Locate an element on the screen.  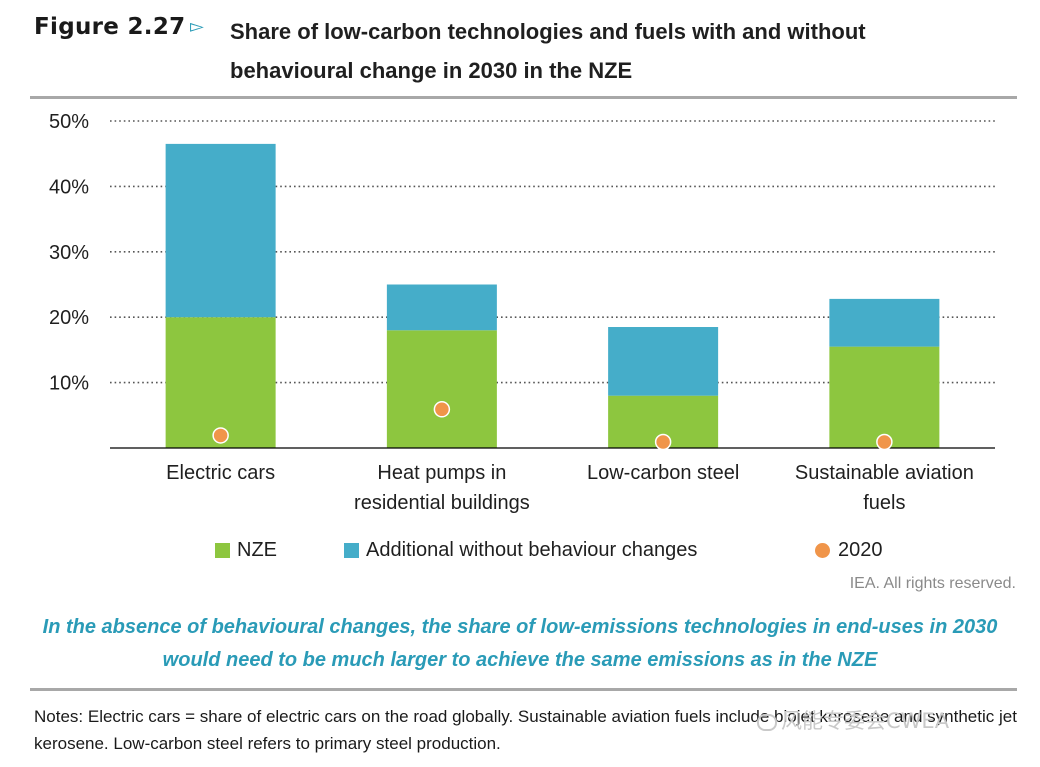
legend-item-nze: NZE is located at coordinates (246, 550).